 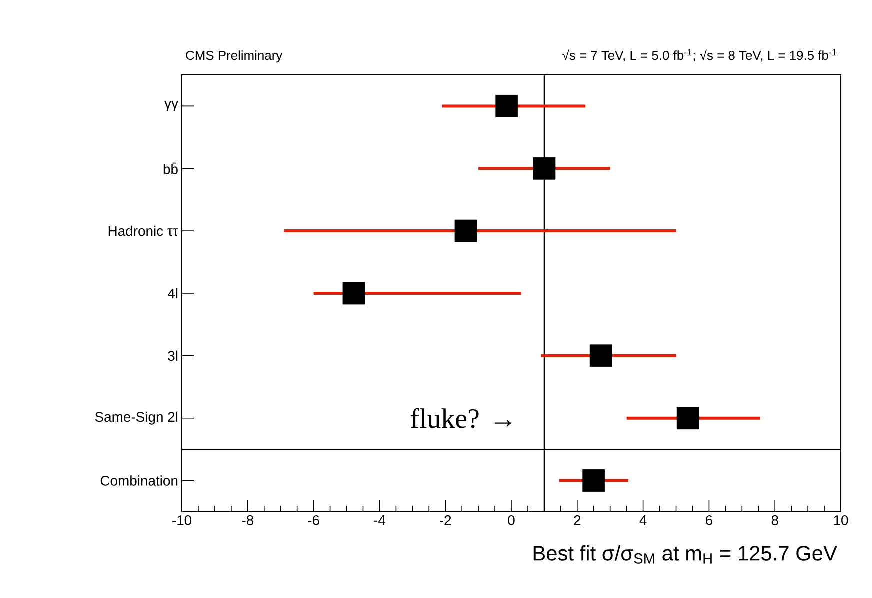 I want to click on x-tick-label: 2, so click(x=577, y=520).